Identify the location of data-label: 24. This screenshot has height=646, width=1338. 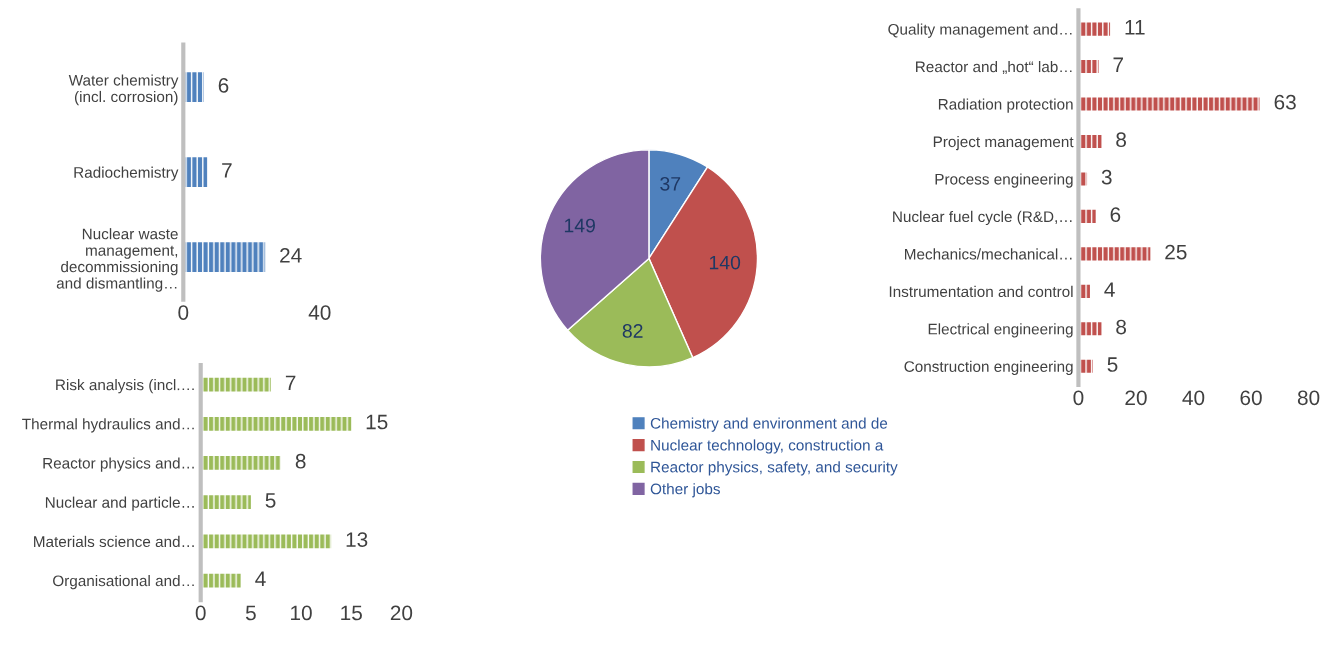
(291, 255).